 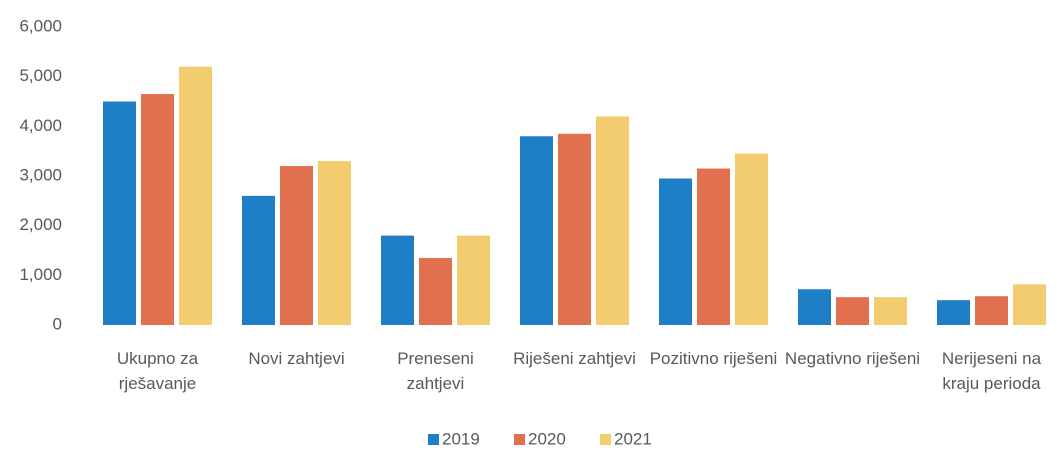 What do you see at coordinates (40, 25) in the screenshot?
I see `y-tick-label: 6,000` at bounding box center [40, 25].